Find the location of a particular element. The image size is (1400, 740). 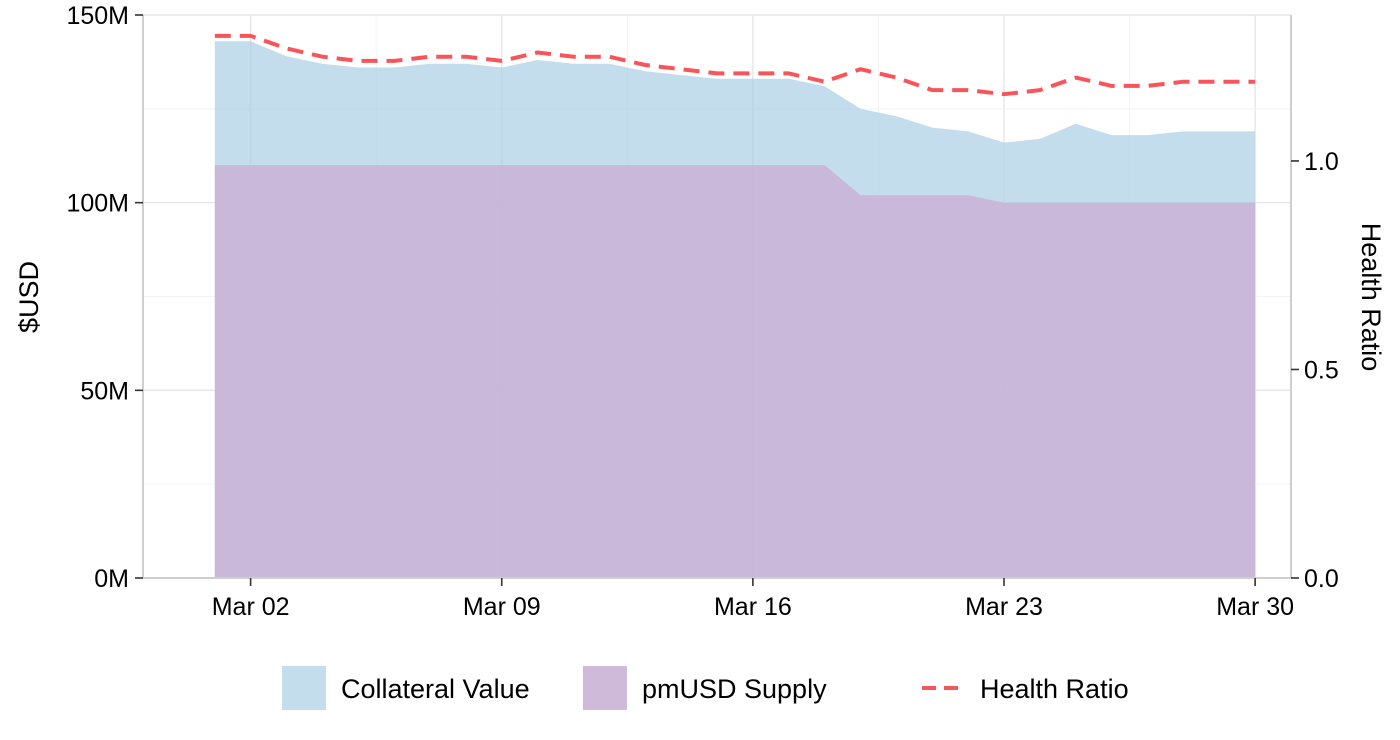

y-left-tick-label: 0M is located at coordinates (111, 579).